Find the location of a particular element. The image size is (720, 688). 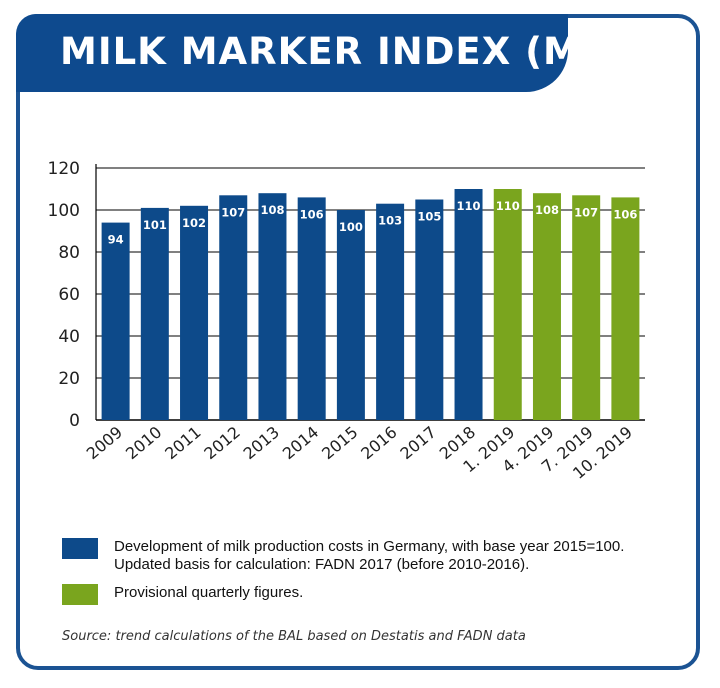

y-tick-label: 60 is located at coordinates (69, 295).